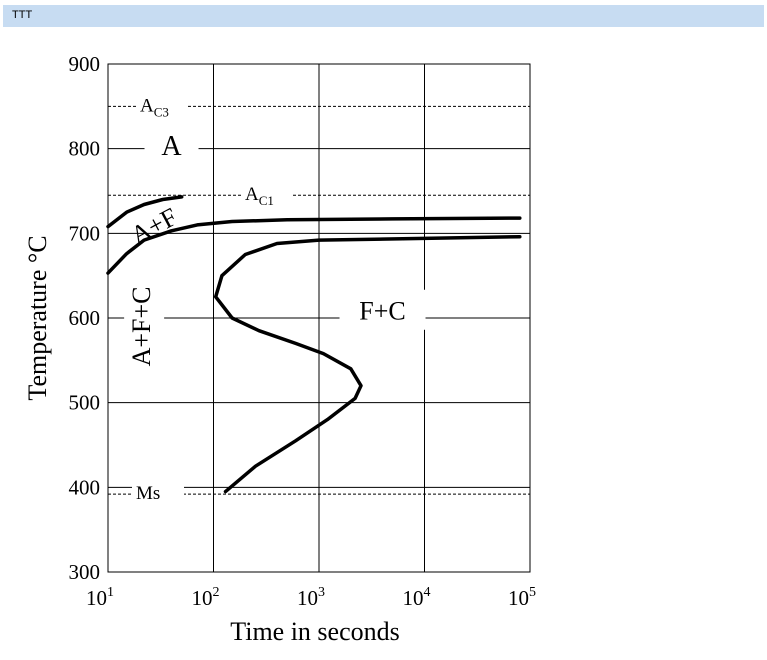  Describe the element at coordinates (321, 592) in the screenshot. I see `x-tick-exponent: 3` at that location.